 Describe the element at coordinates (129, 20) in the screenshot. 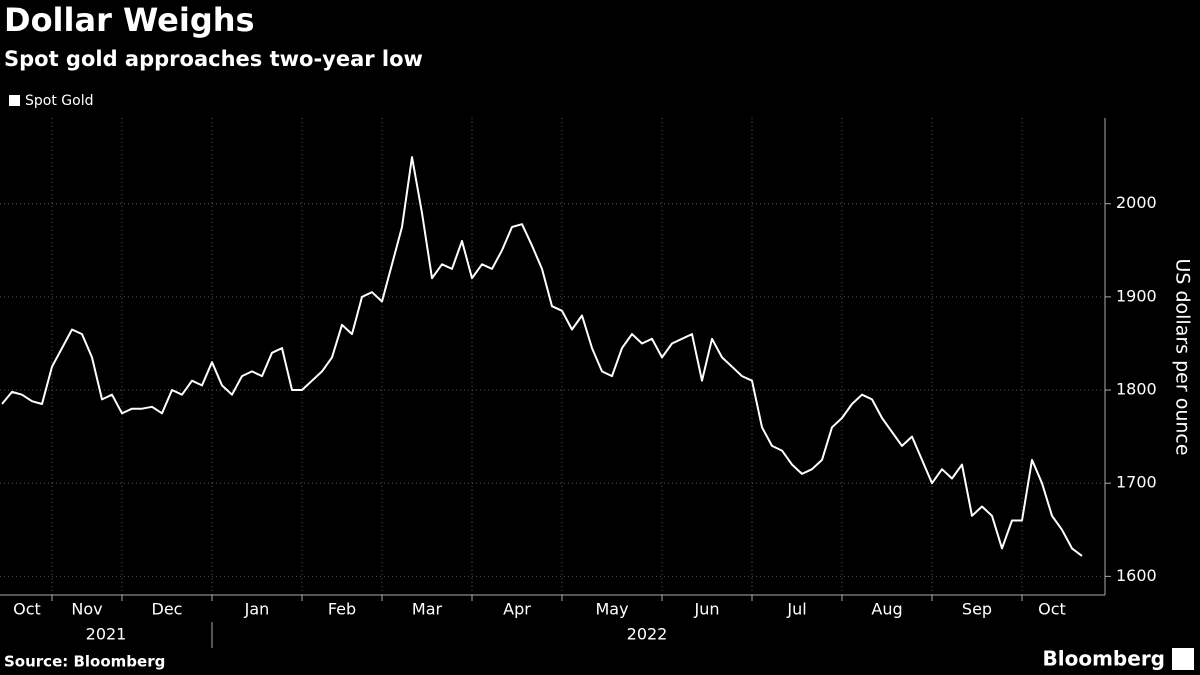

I see `chart-title: Dollar Weighs` at that location.